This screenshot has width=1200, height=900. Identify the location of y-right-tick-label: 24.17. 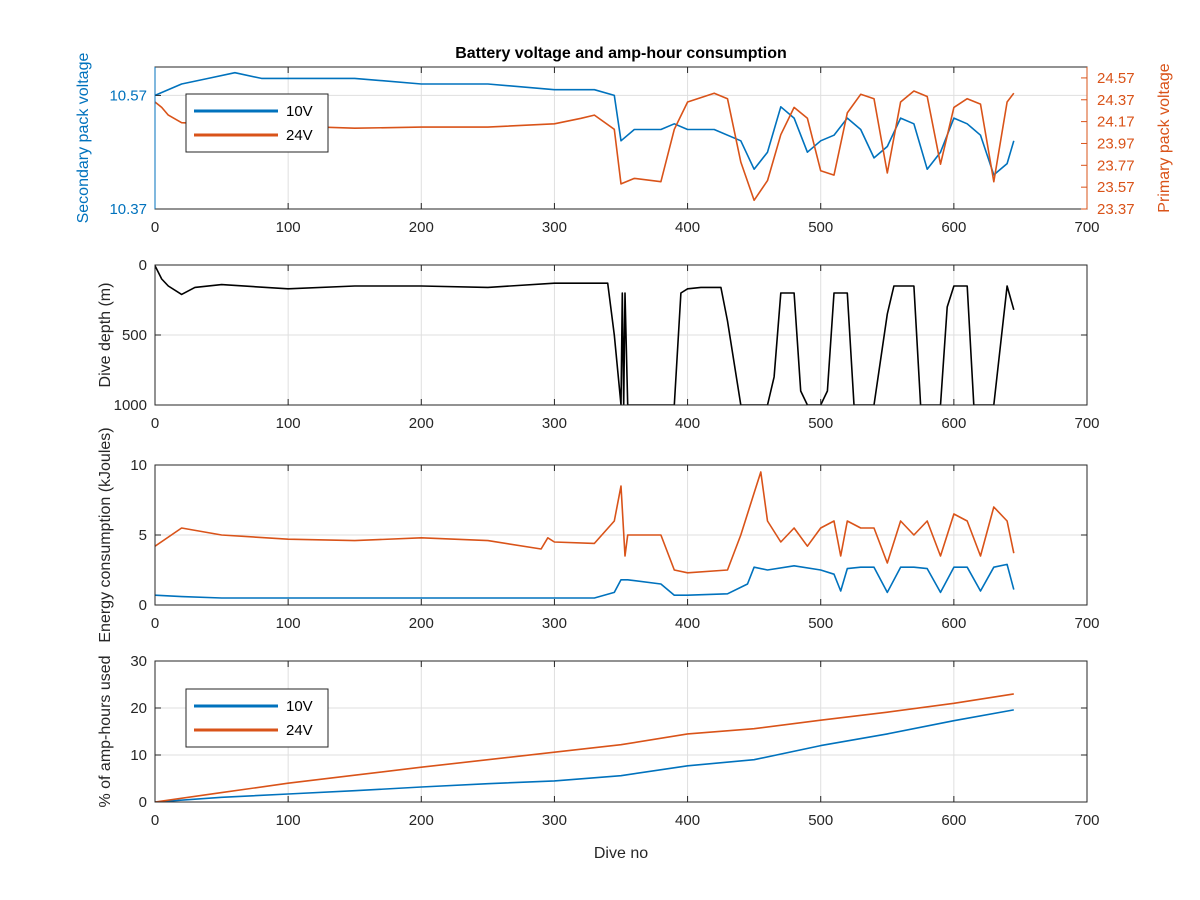
(1116, 122).